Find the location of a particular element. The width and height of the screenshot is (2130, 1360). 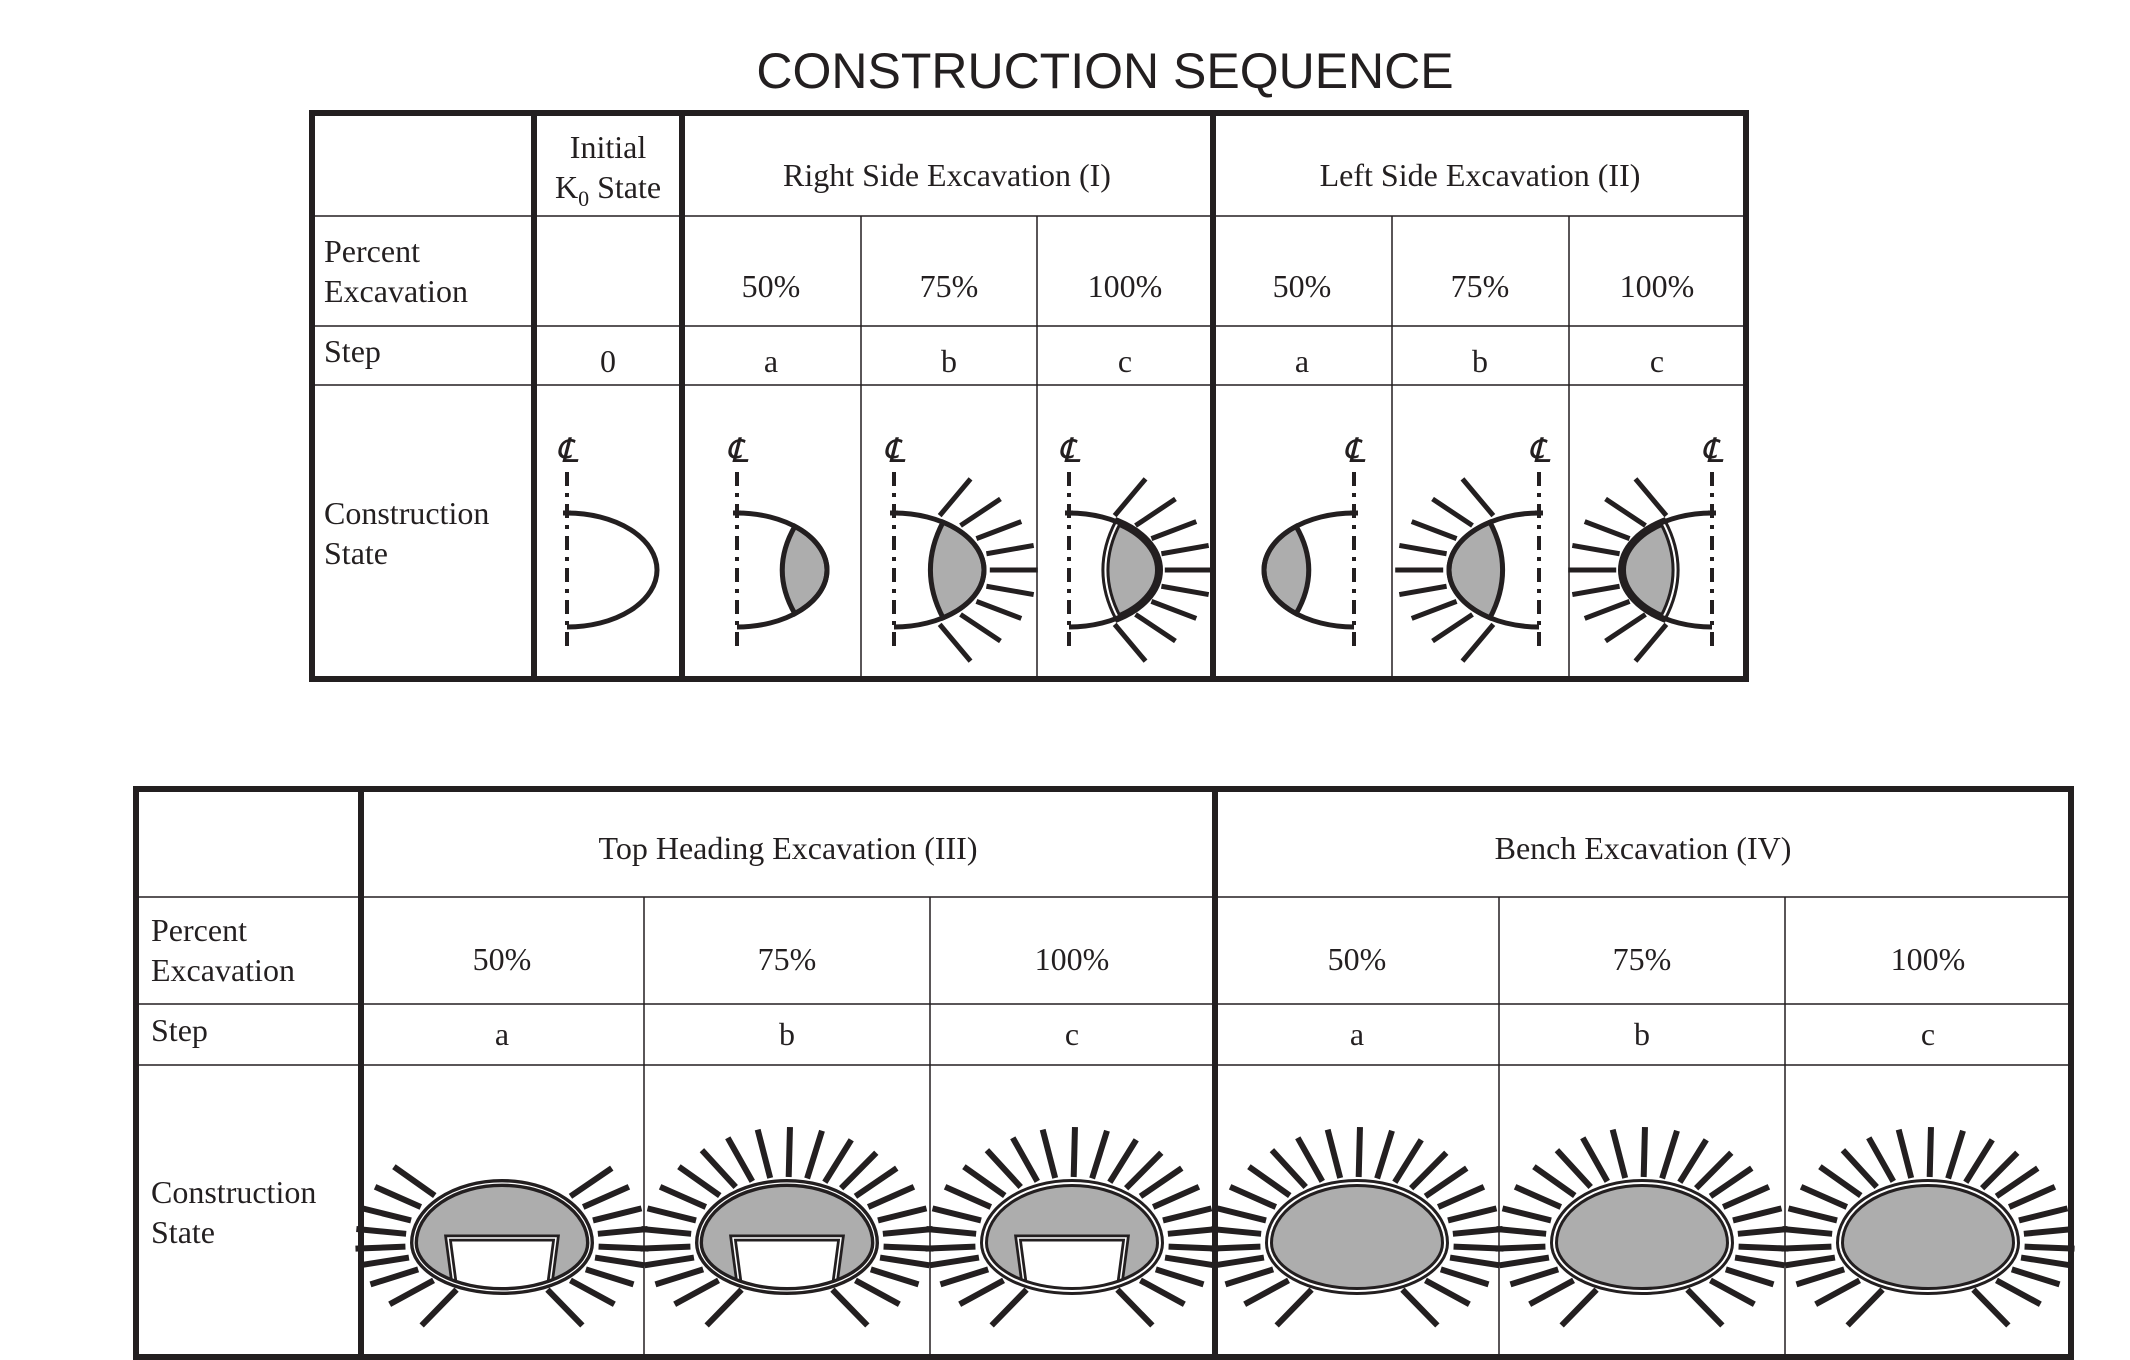

row-label-excavation: Excavation is located at coordinates (396, 291).